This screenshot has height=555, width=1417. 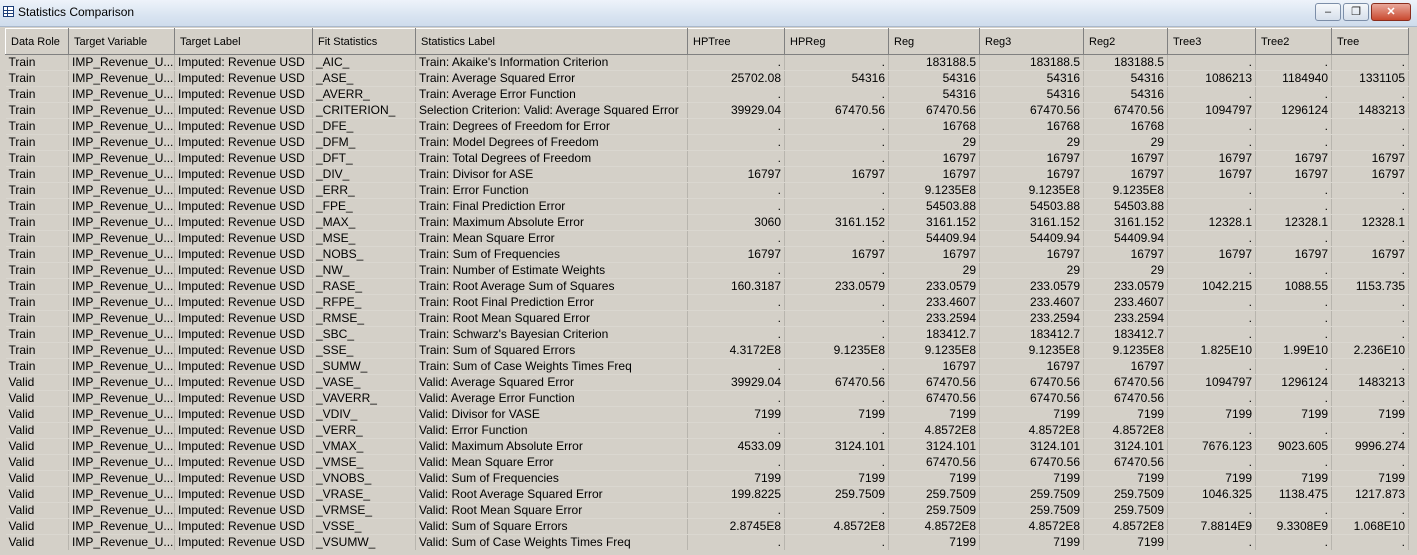 What do you see at coordinates (551, 142) in the screenshot?
I see `table-cell: Train: Model Degrees of Freedom` at bounding box center [551, 142].